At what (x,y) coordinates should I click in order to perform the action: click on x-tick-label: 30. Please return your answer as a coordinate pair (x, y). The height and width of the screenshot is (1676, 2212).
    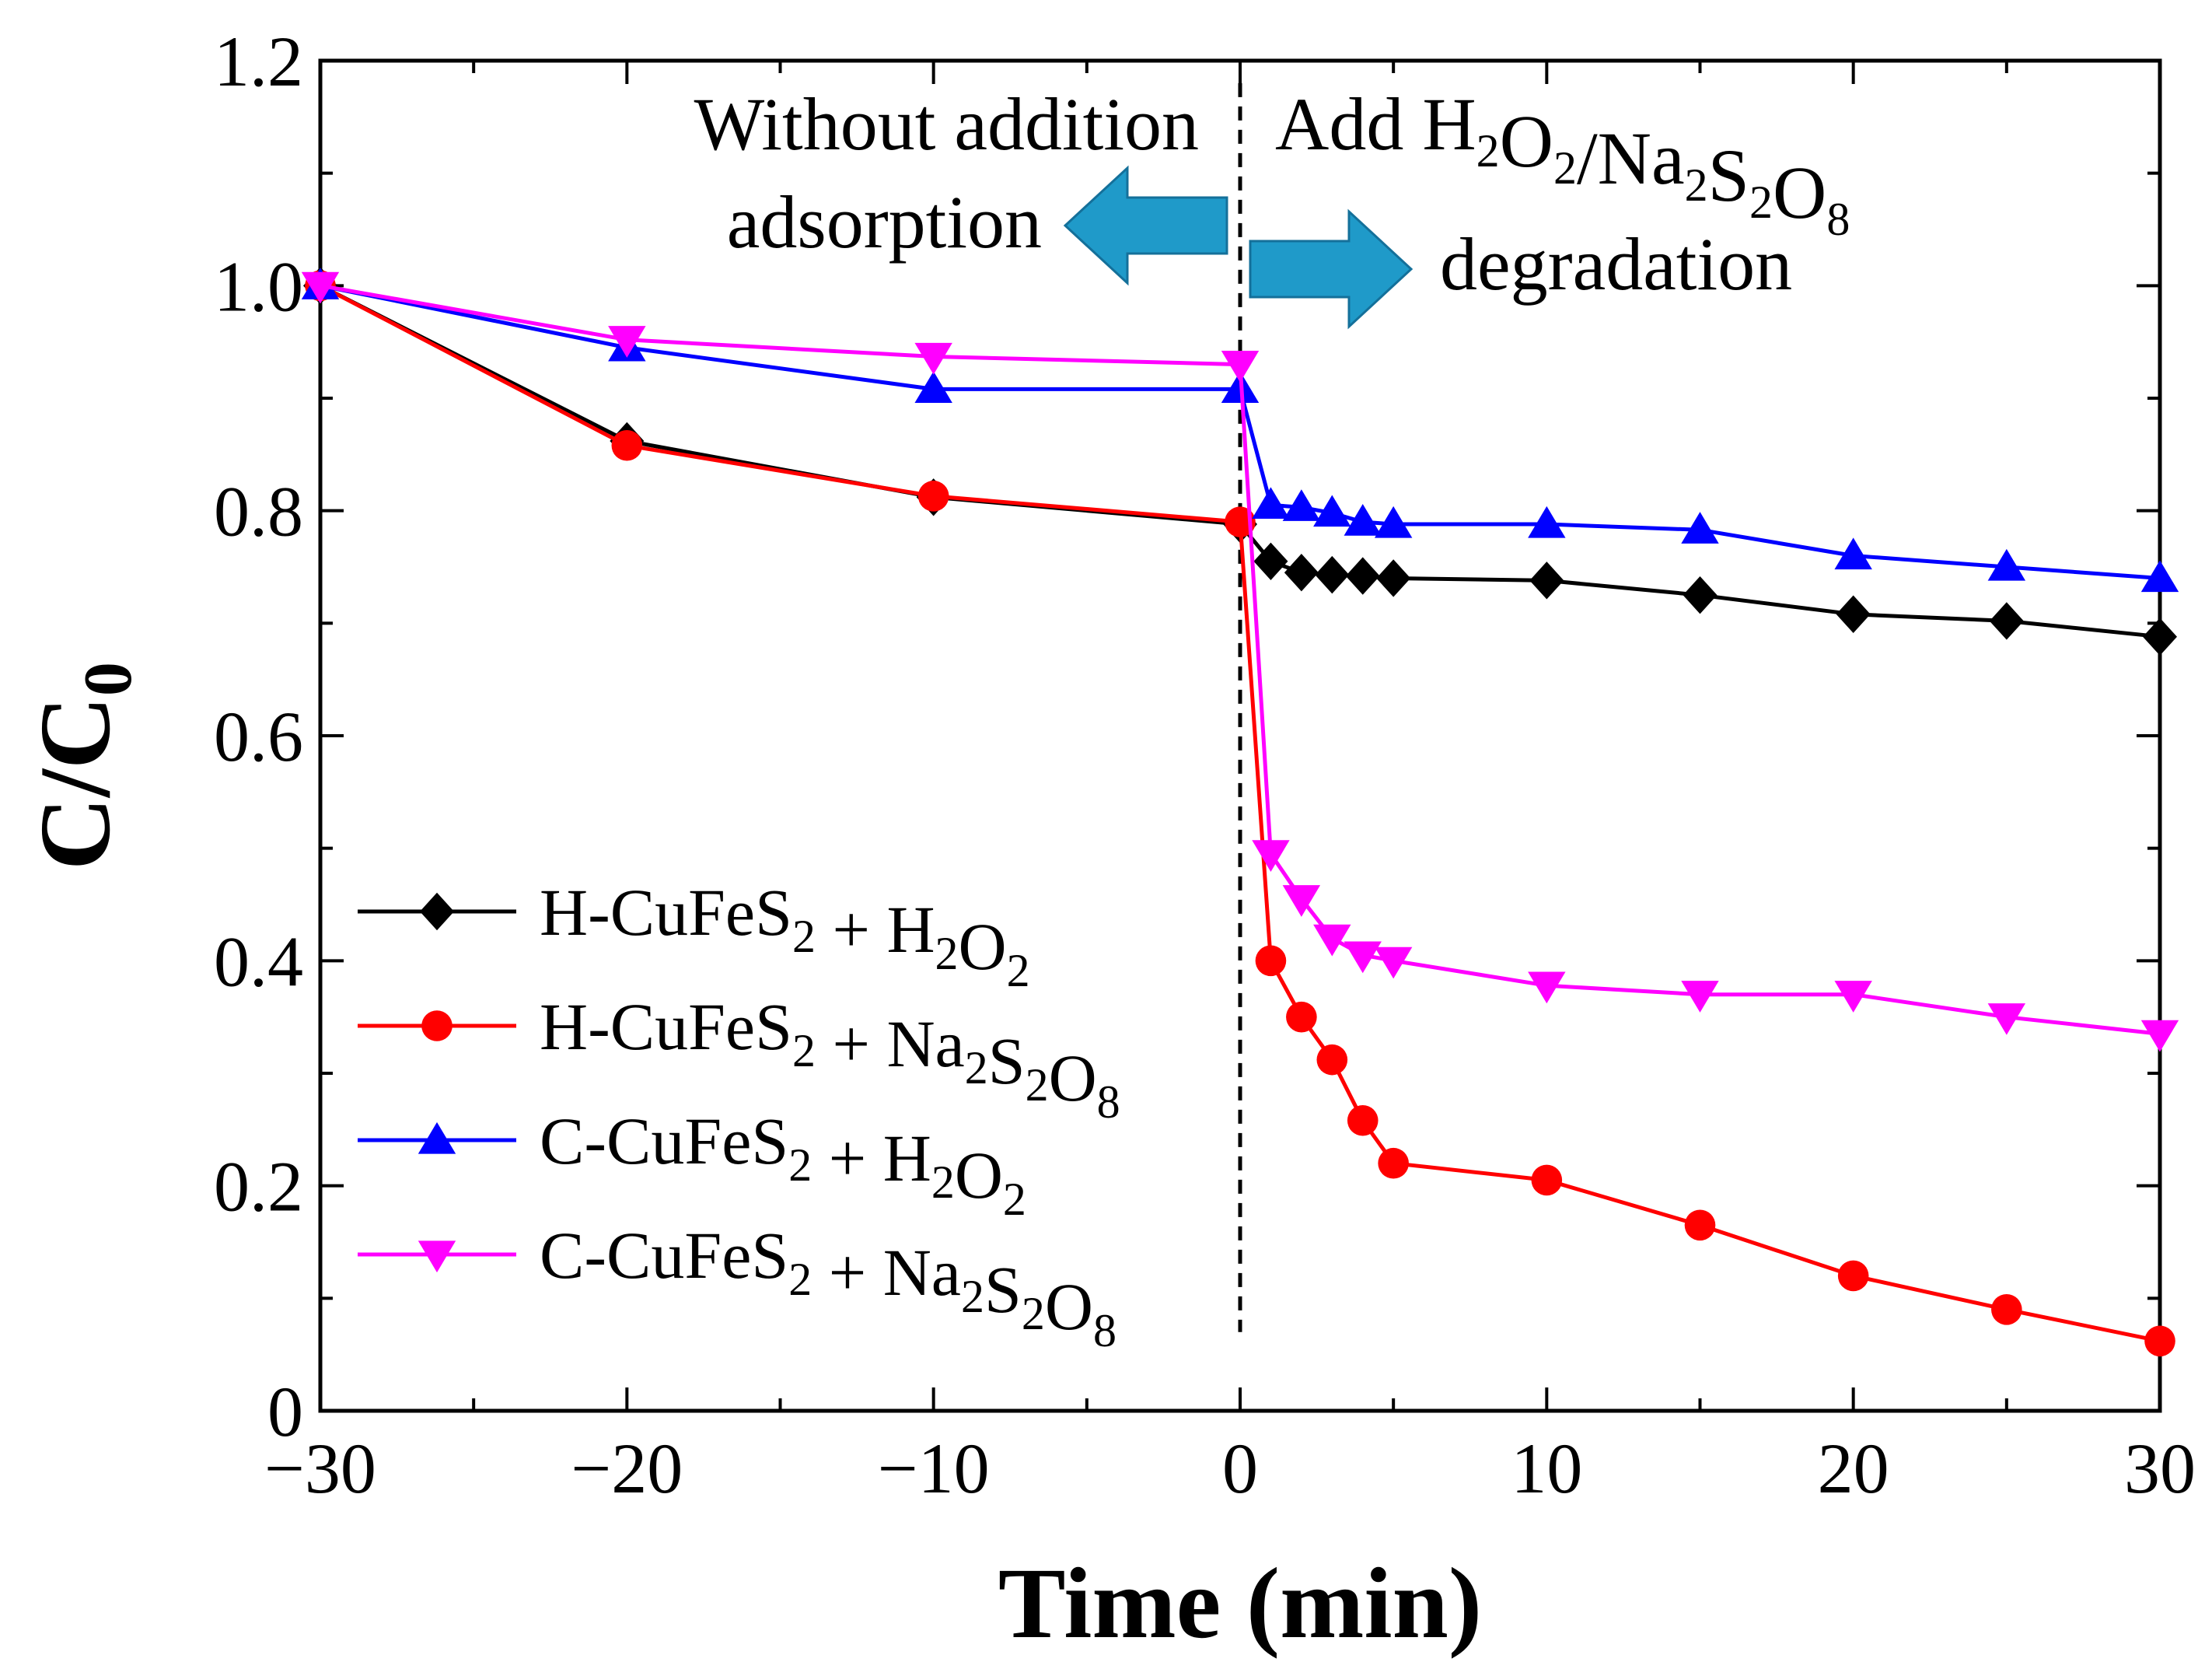
    Looking at the image, I should click on (2160, 1468).